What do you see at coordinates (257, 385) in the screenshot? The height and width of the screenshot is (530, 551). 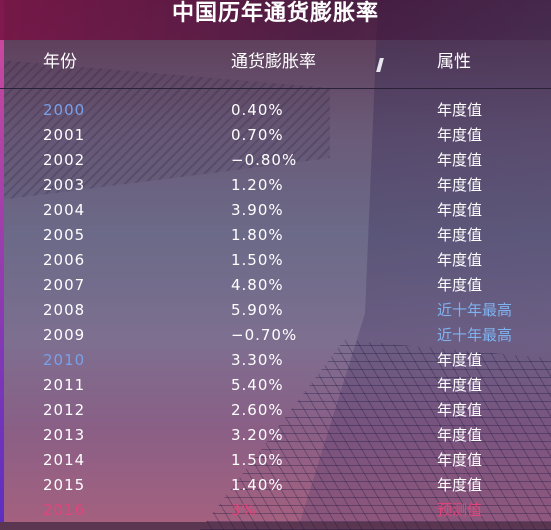 I see `cell-rate: 5.40%` at bounding box center [257, 385].